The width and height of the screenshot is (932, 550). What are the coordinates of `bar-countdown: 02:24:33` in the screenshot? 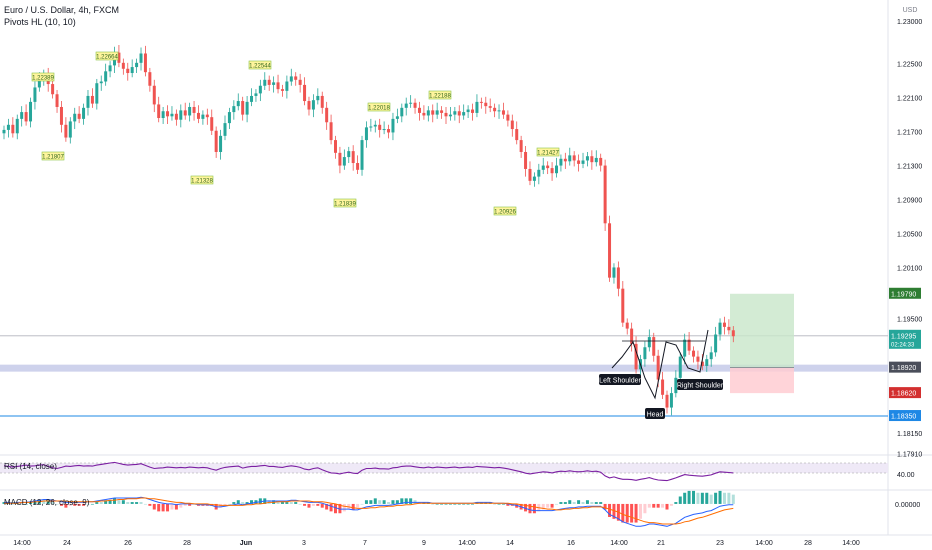 It's located at (903, 345).